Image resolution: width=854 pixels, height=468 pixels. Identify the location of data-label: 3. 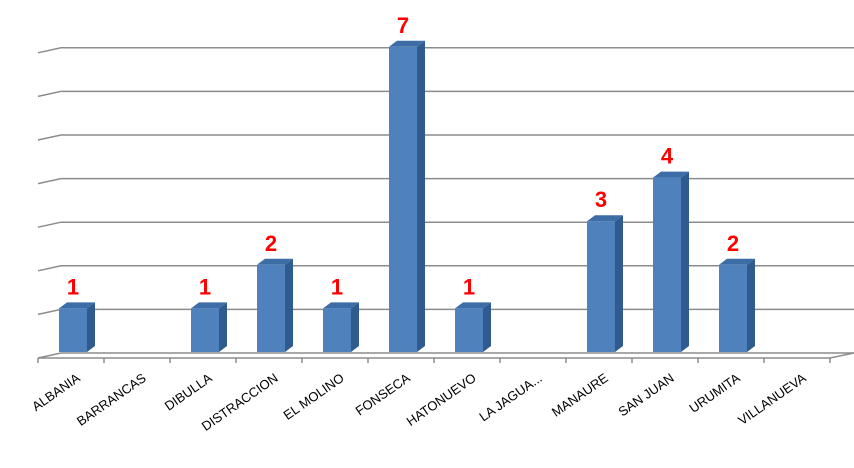
(601, 199).